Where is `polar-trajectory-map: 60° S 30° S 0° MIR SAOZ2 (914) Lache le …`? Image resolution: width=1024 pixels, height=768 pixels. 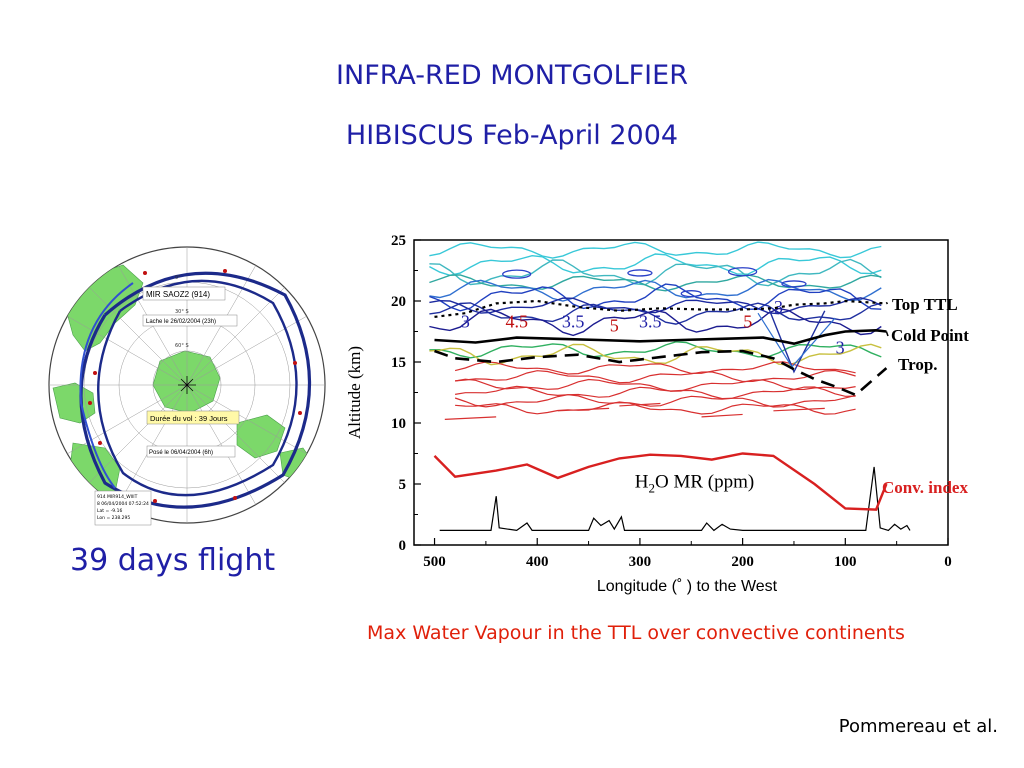 polar-trajectory-map: 60° S 30° S 0° MIR SAOZ2 (914) Lache le … is located at coordinates (187, 386).